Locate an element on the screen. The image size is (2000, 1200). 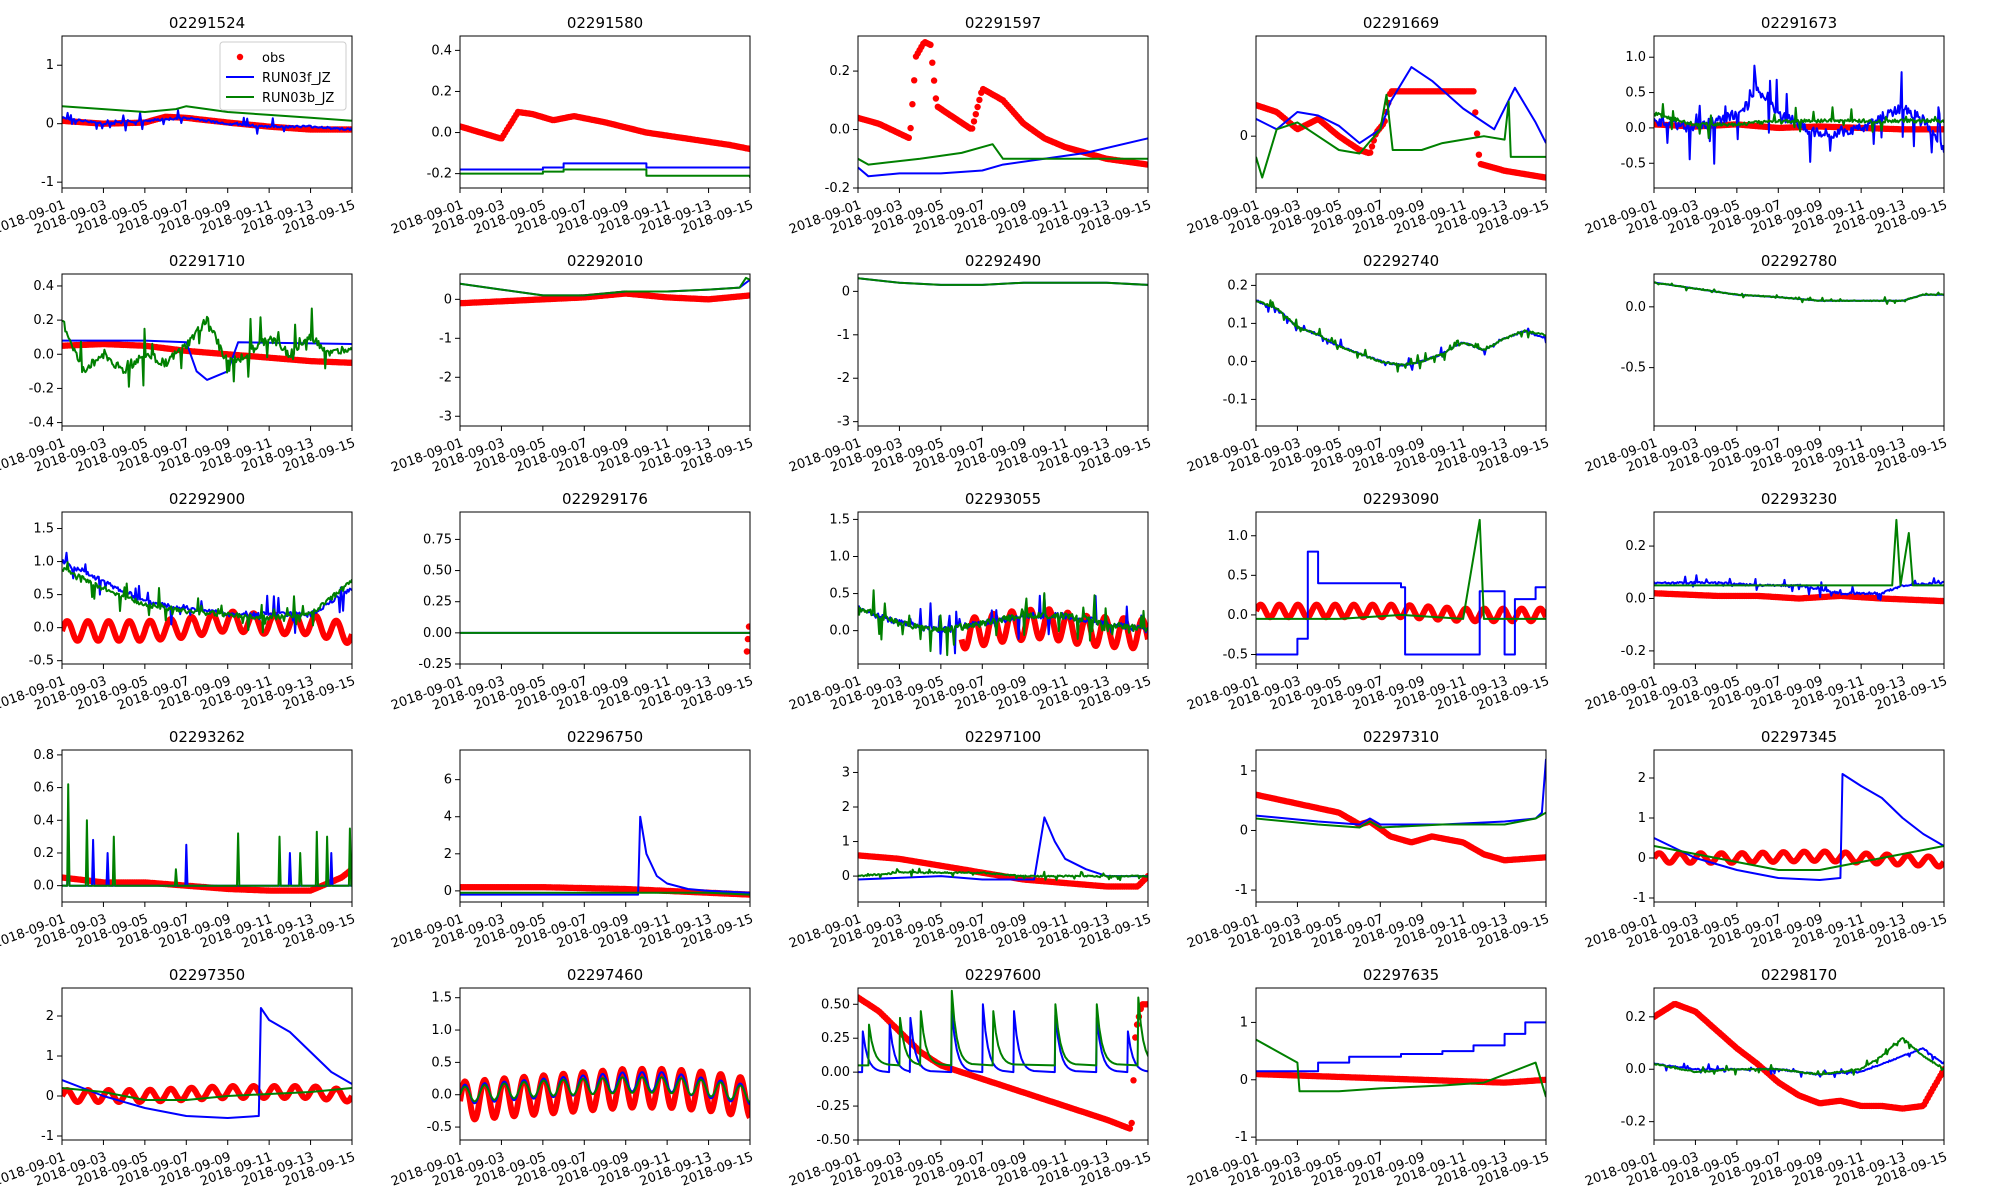
y-tick-label: 0.6 is located at coordinates (43, 788).